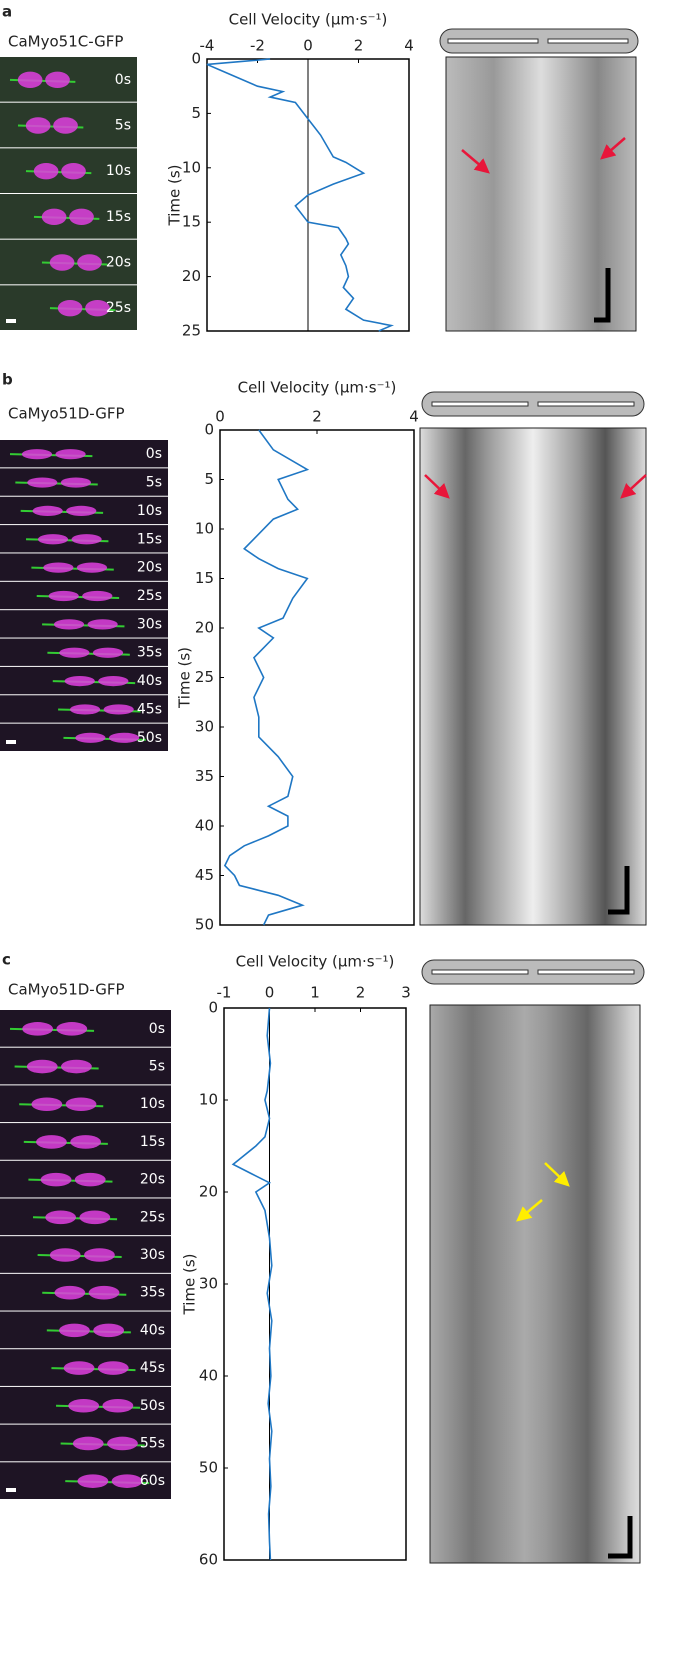 This screenshot has width=684, height=1654. What do you see at coordinates (152, 1406) in the screenshot?
I see `frame-time: 50s` at bounding box center [152, 1406].